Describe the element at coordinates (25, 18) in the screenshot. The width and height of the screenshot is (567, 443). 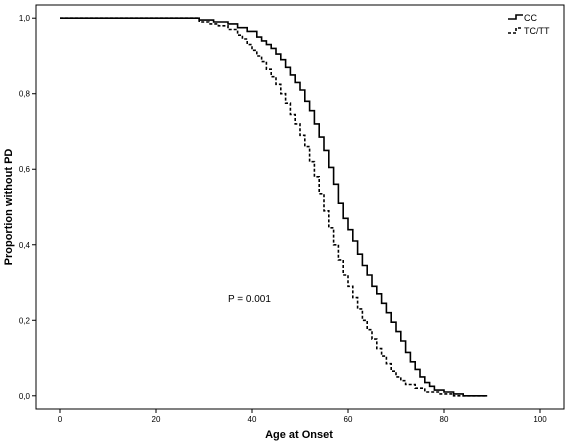
I see `y-tick-label: 1,0` at that location.